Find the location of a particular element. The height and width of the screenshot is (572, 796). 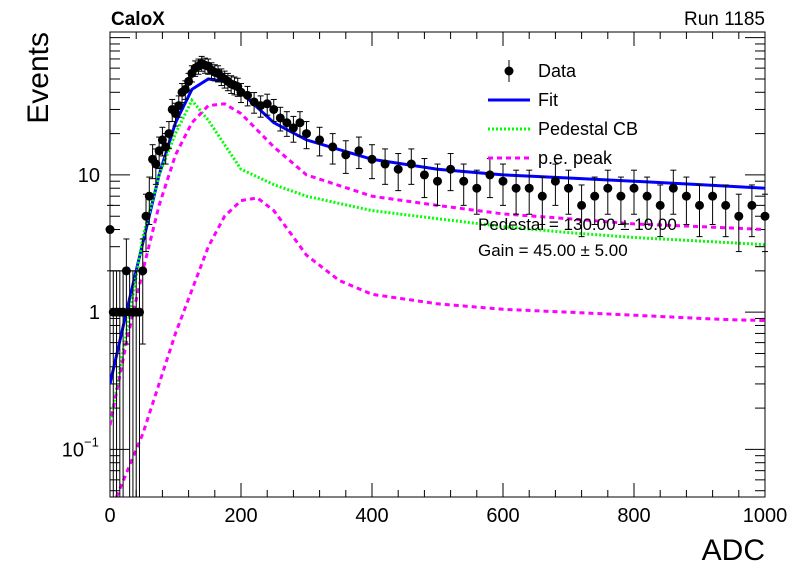

header-left: CaloX is located at coordinates (138, 19).